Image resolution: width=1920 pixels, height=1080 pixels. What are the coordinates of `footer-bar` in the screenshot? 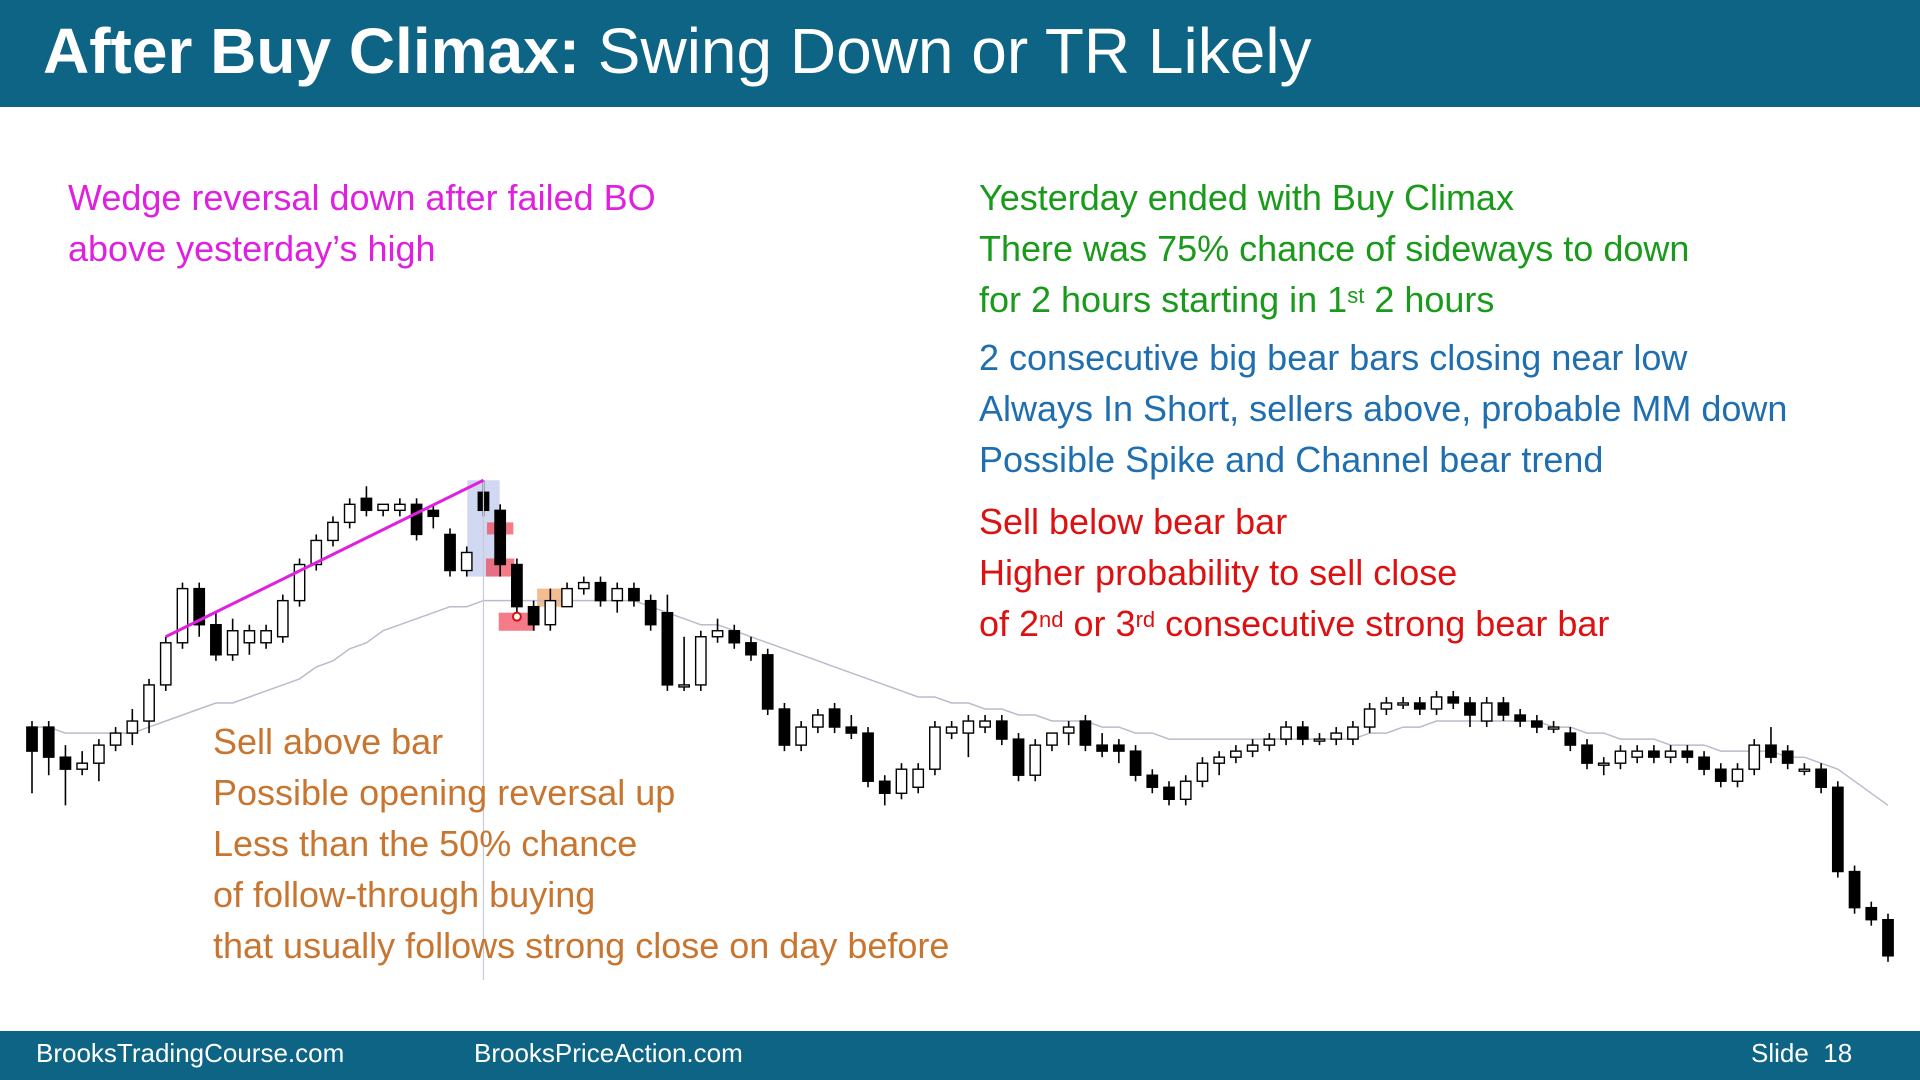 It's located at (960, 1055).